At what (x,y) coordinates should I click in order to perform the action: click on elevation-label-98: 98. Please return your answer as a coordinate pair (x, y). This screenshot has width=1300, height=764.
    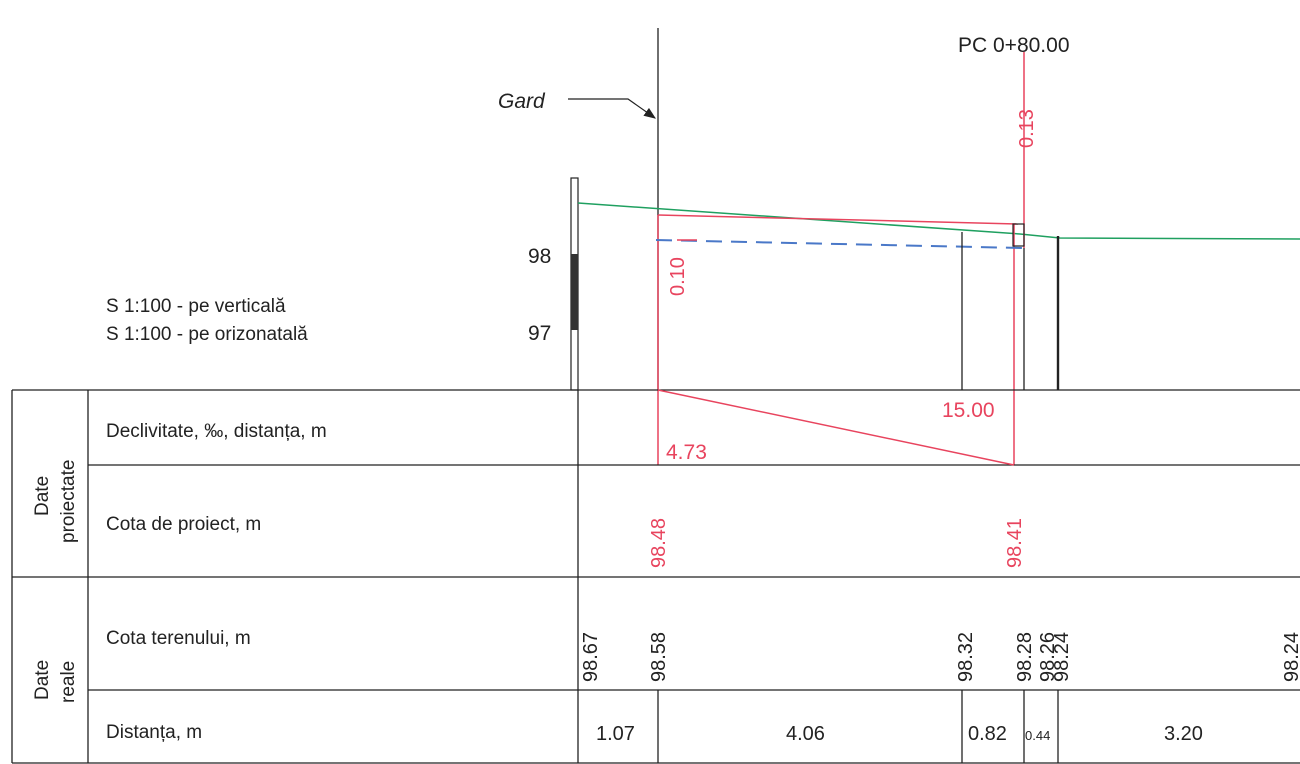
    Looking at the image, I should click on (539, 256).